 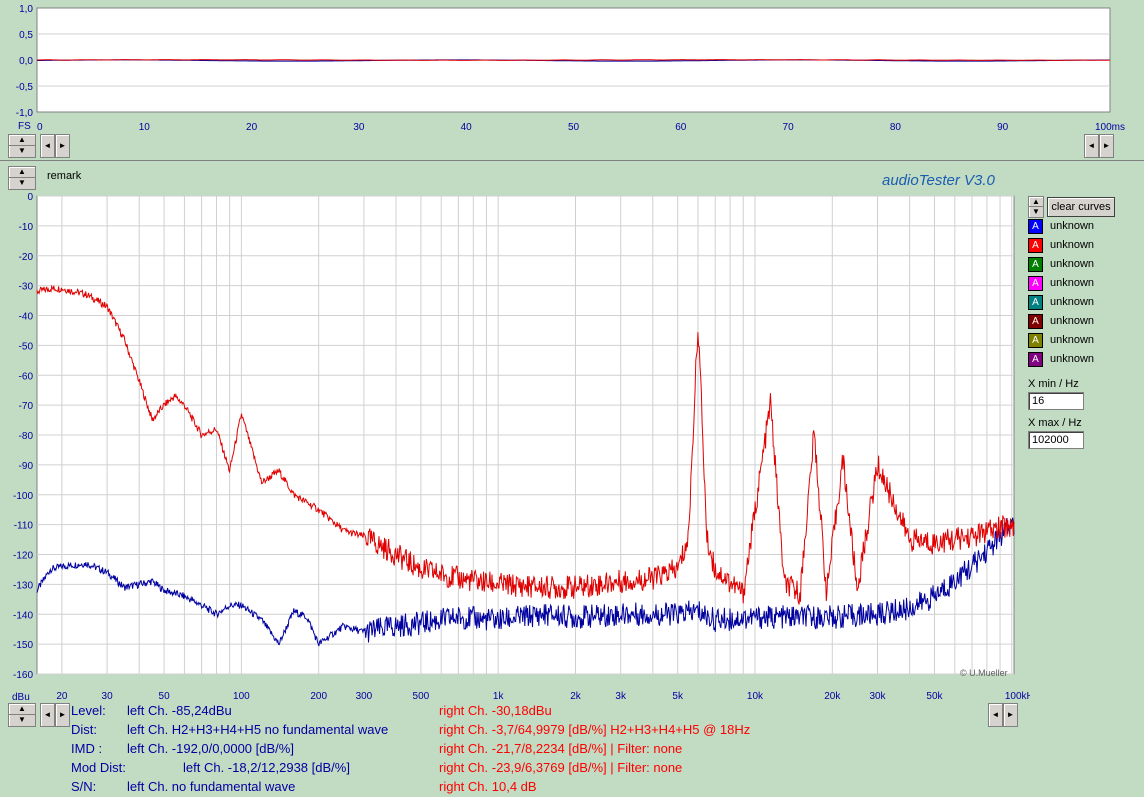 I want to click on time-x-tick: 90, so click(x=1003, y=127).